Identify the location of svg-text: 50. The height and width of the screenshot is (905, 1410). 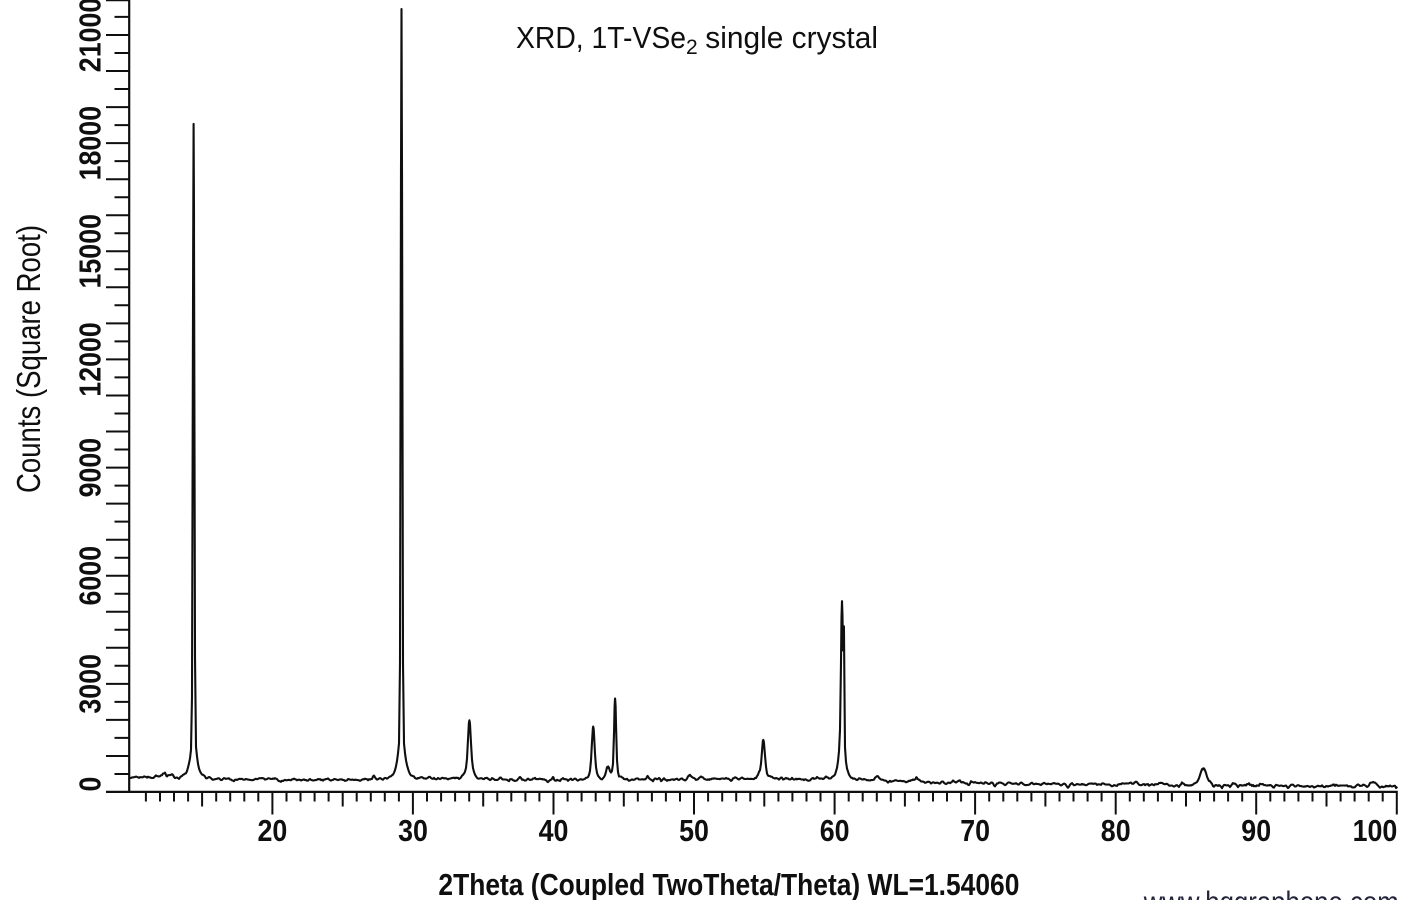
(694, 830).